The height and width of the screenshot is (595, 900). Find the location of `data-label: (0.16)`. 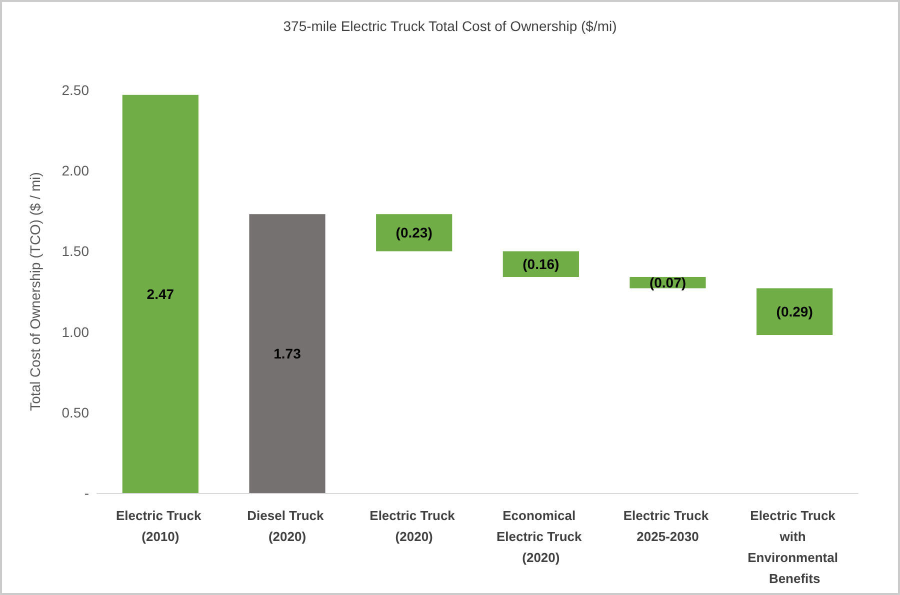

data-label: (0.16) is located at coordinates (541, 264).